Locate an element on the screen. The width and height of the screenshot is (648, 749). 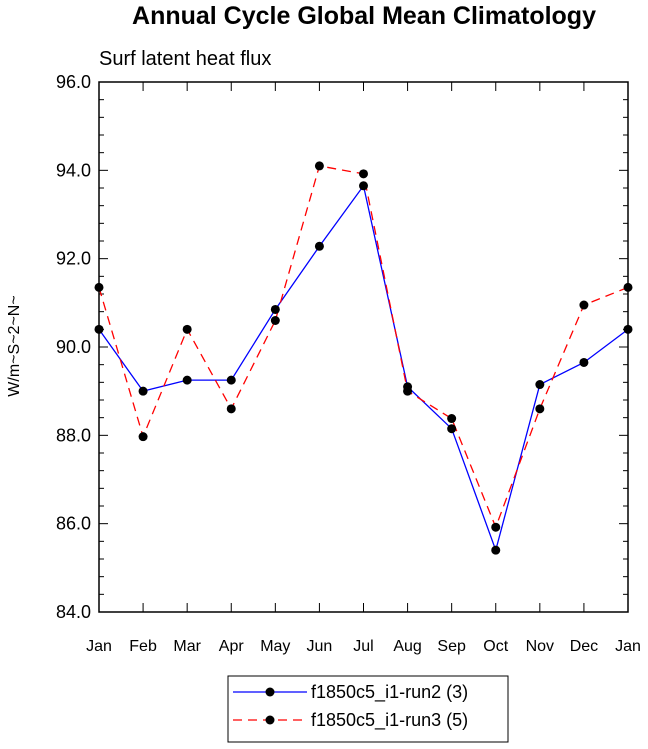
legend-label-2: f1850c5_i1-run3 (5) is located at coordinates (389, 720).